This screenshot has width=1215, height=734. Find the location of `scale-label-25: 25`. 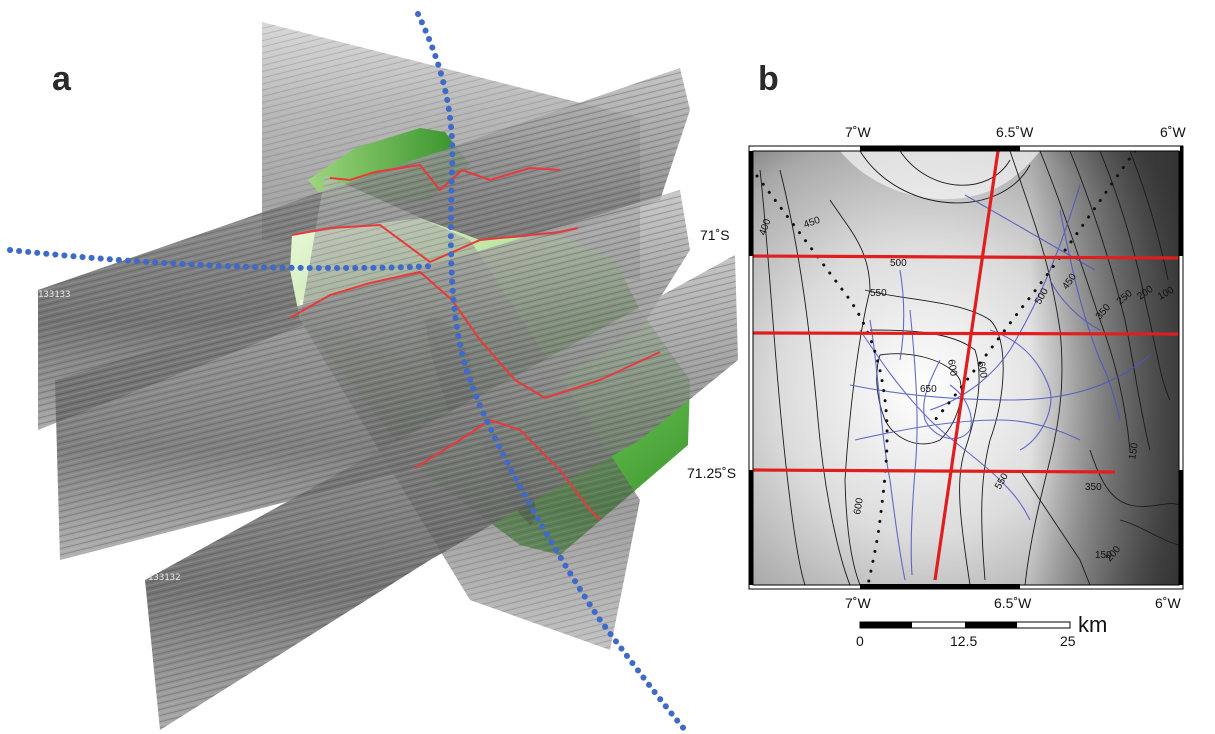

scale-label-25: 25 is located at coordinates (1068, 641).